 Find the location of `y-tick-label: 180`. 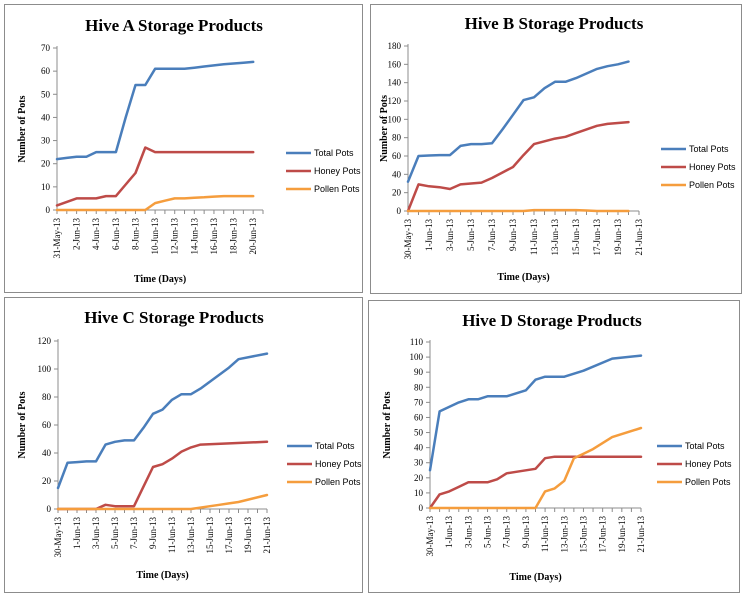

y-tick-label: 180 is located at coordinates (395, 46).